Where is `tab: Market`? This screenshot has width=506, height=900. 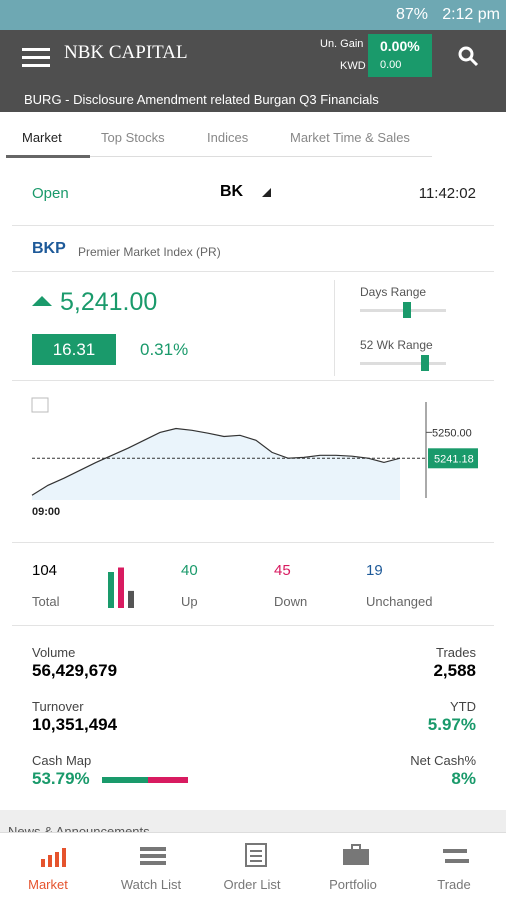
tab: Market is located at coordinates (42, 137).